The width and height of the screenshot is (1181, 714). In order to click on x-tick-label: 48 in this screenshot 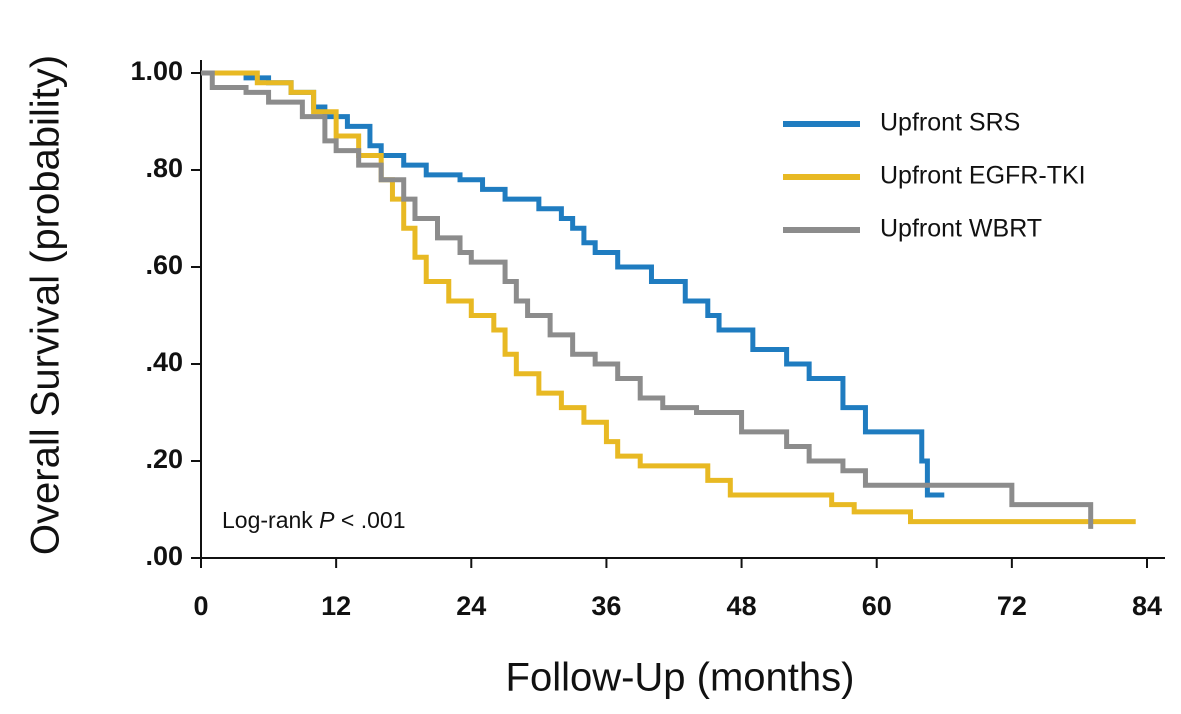, I will do `click(742, 606)`.